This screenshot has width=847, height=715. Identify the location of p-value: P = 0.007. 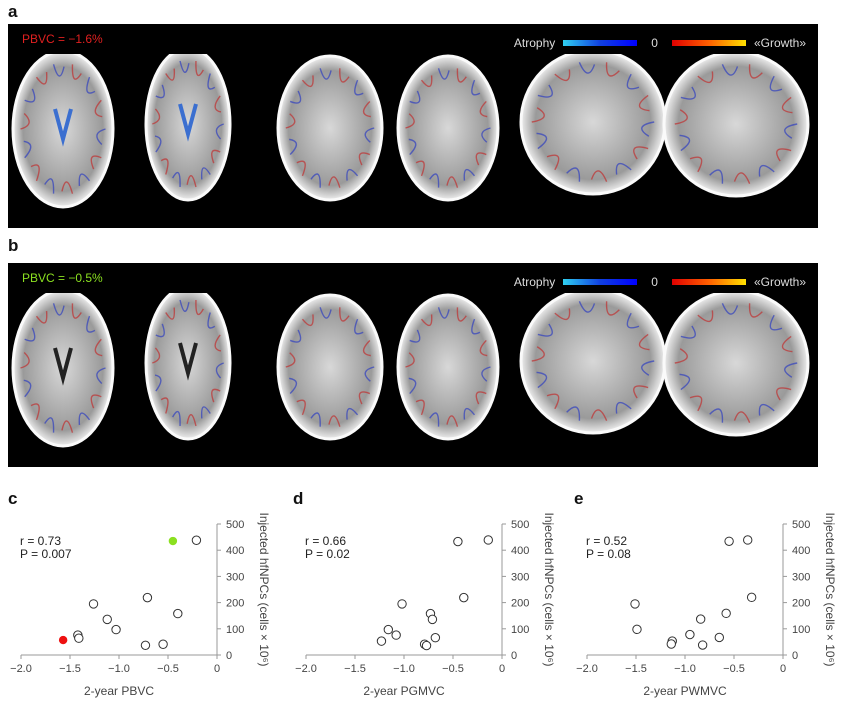
(46, 554).